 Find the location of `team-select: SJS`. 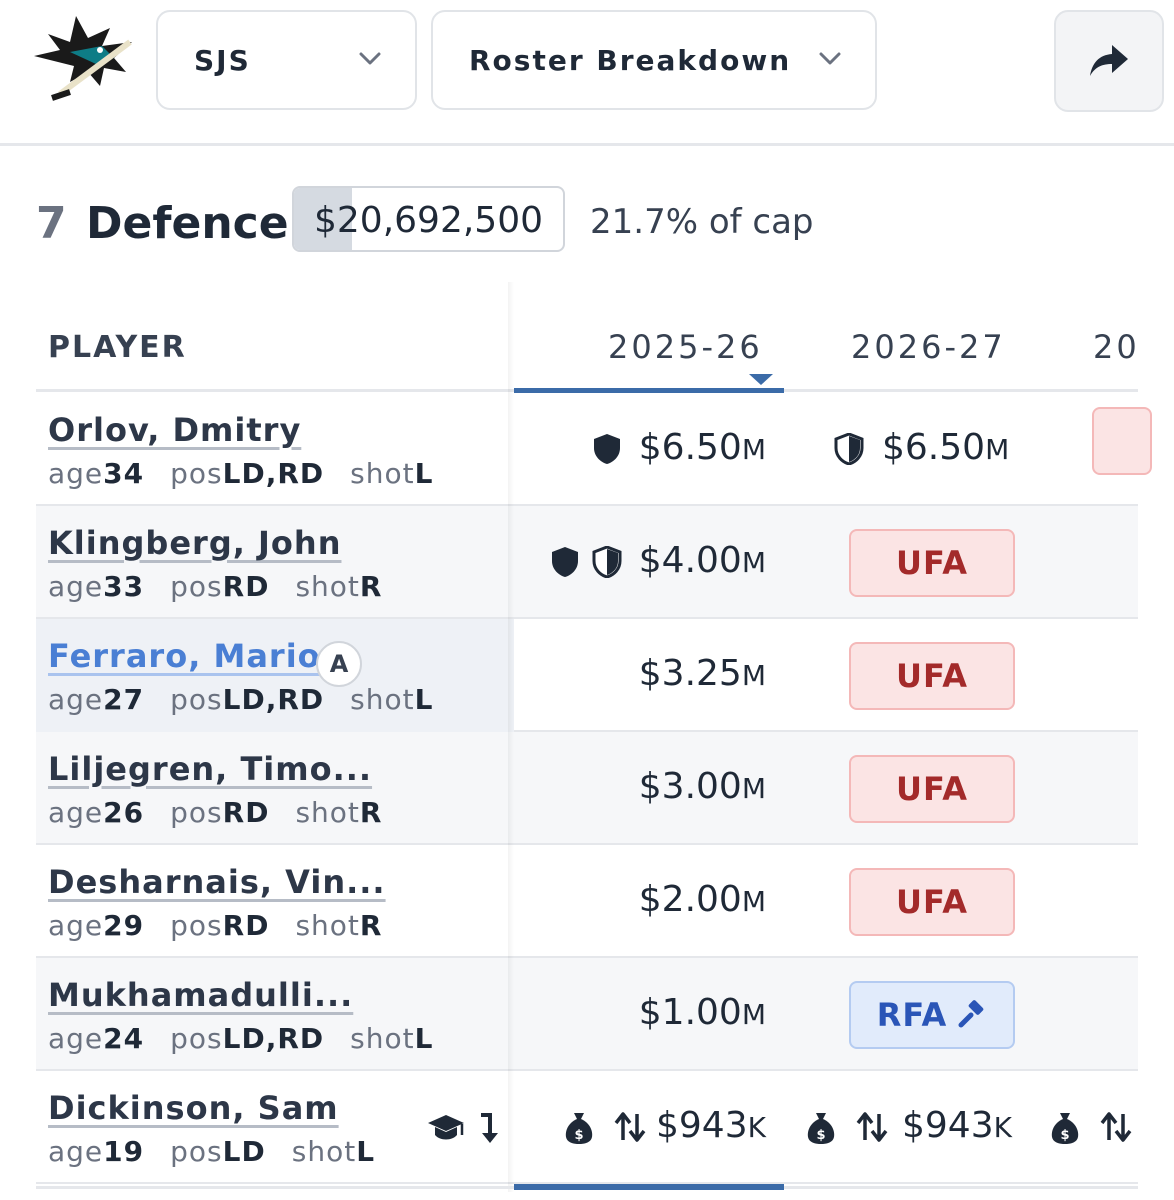

team-select: SJS is located at coordinates (286, 60).